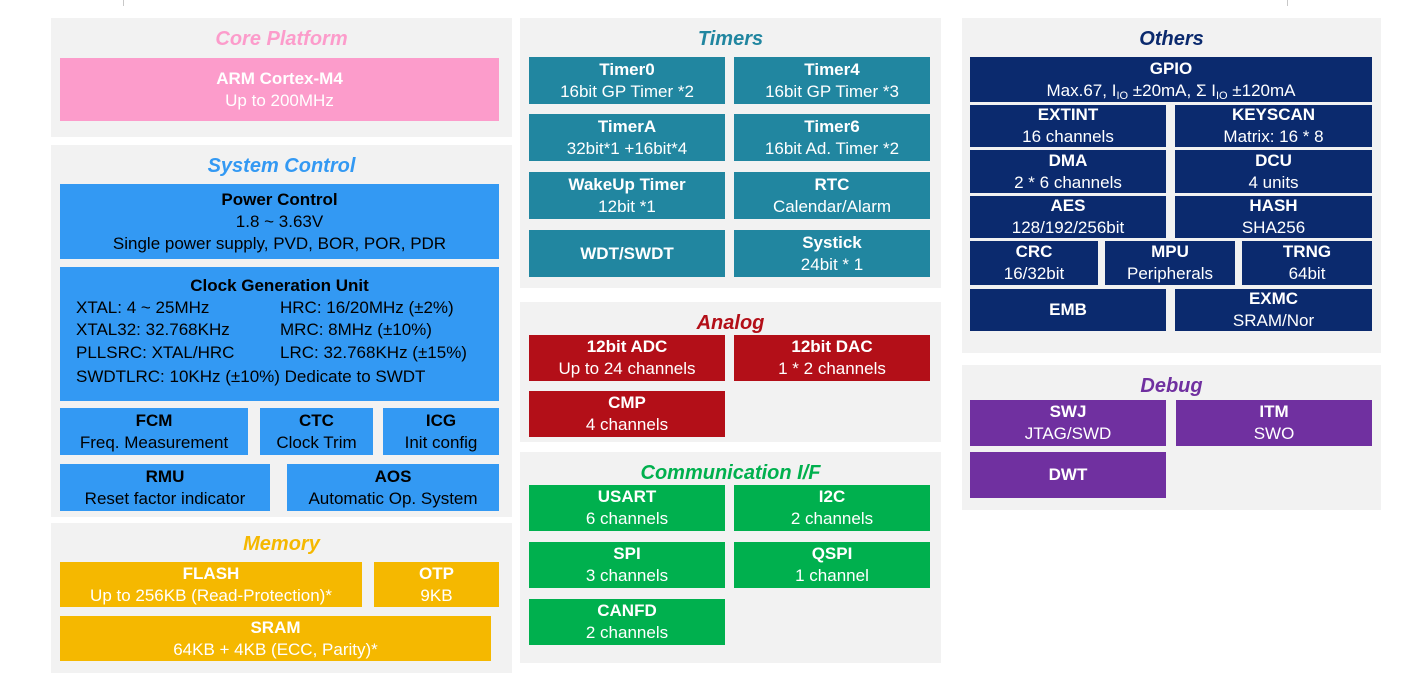  Describe the element at coordinates (281, 544) in the screenshot. I see `memory-title: Memory` at that location.